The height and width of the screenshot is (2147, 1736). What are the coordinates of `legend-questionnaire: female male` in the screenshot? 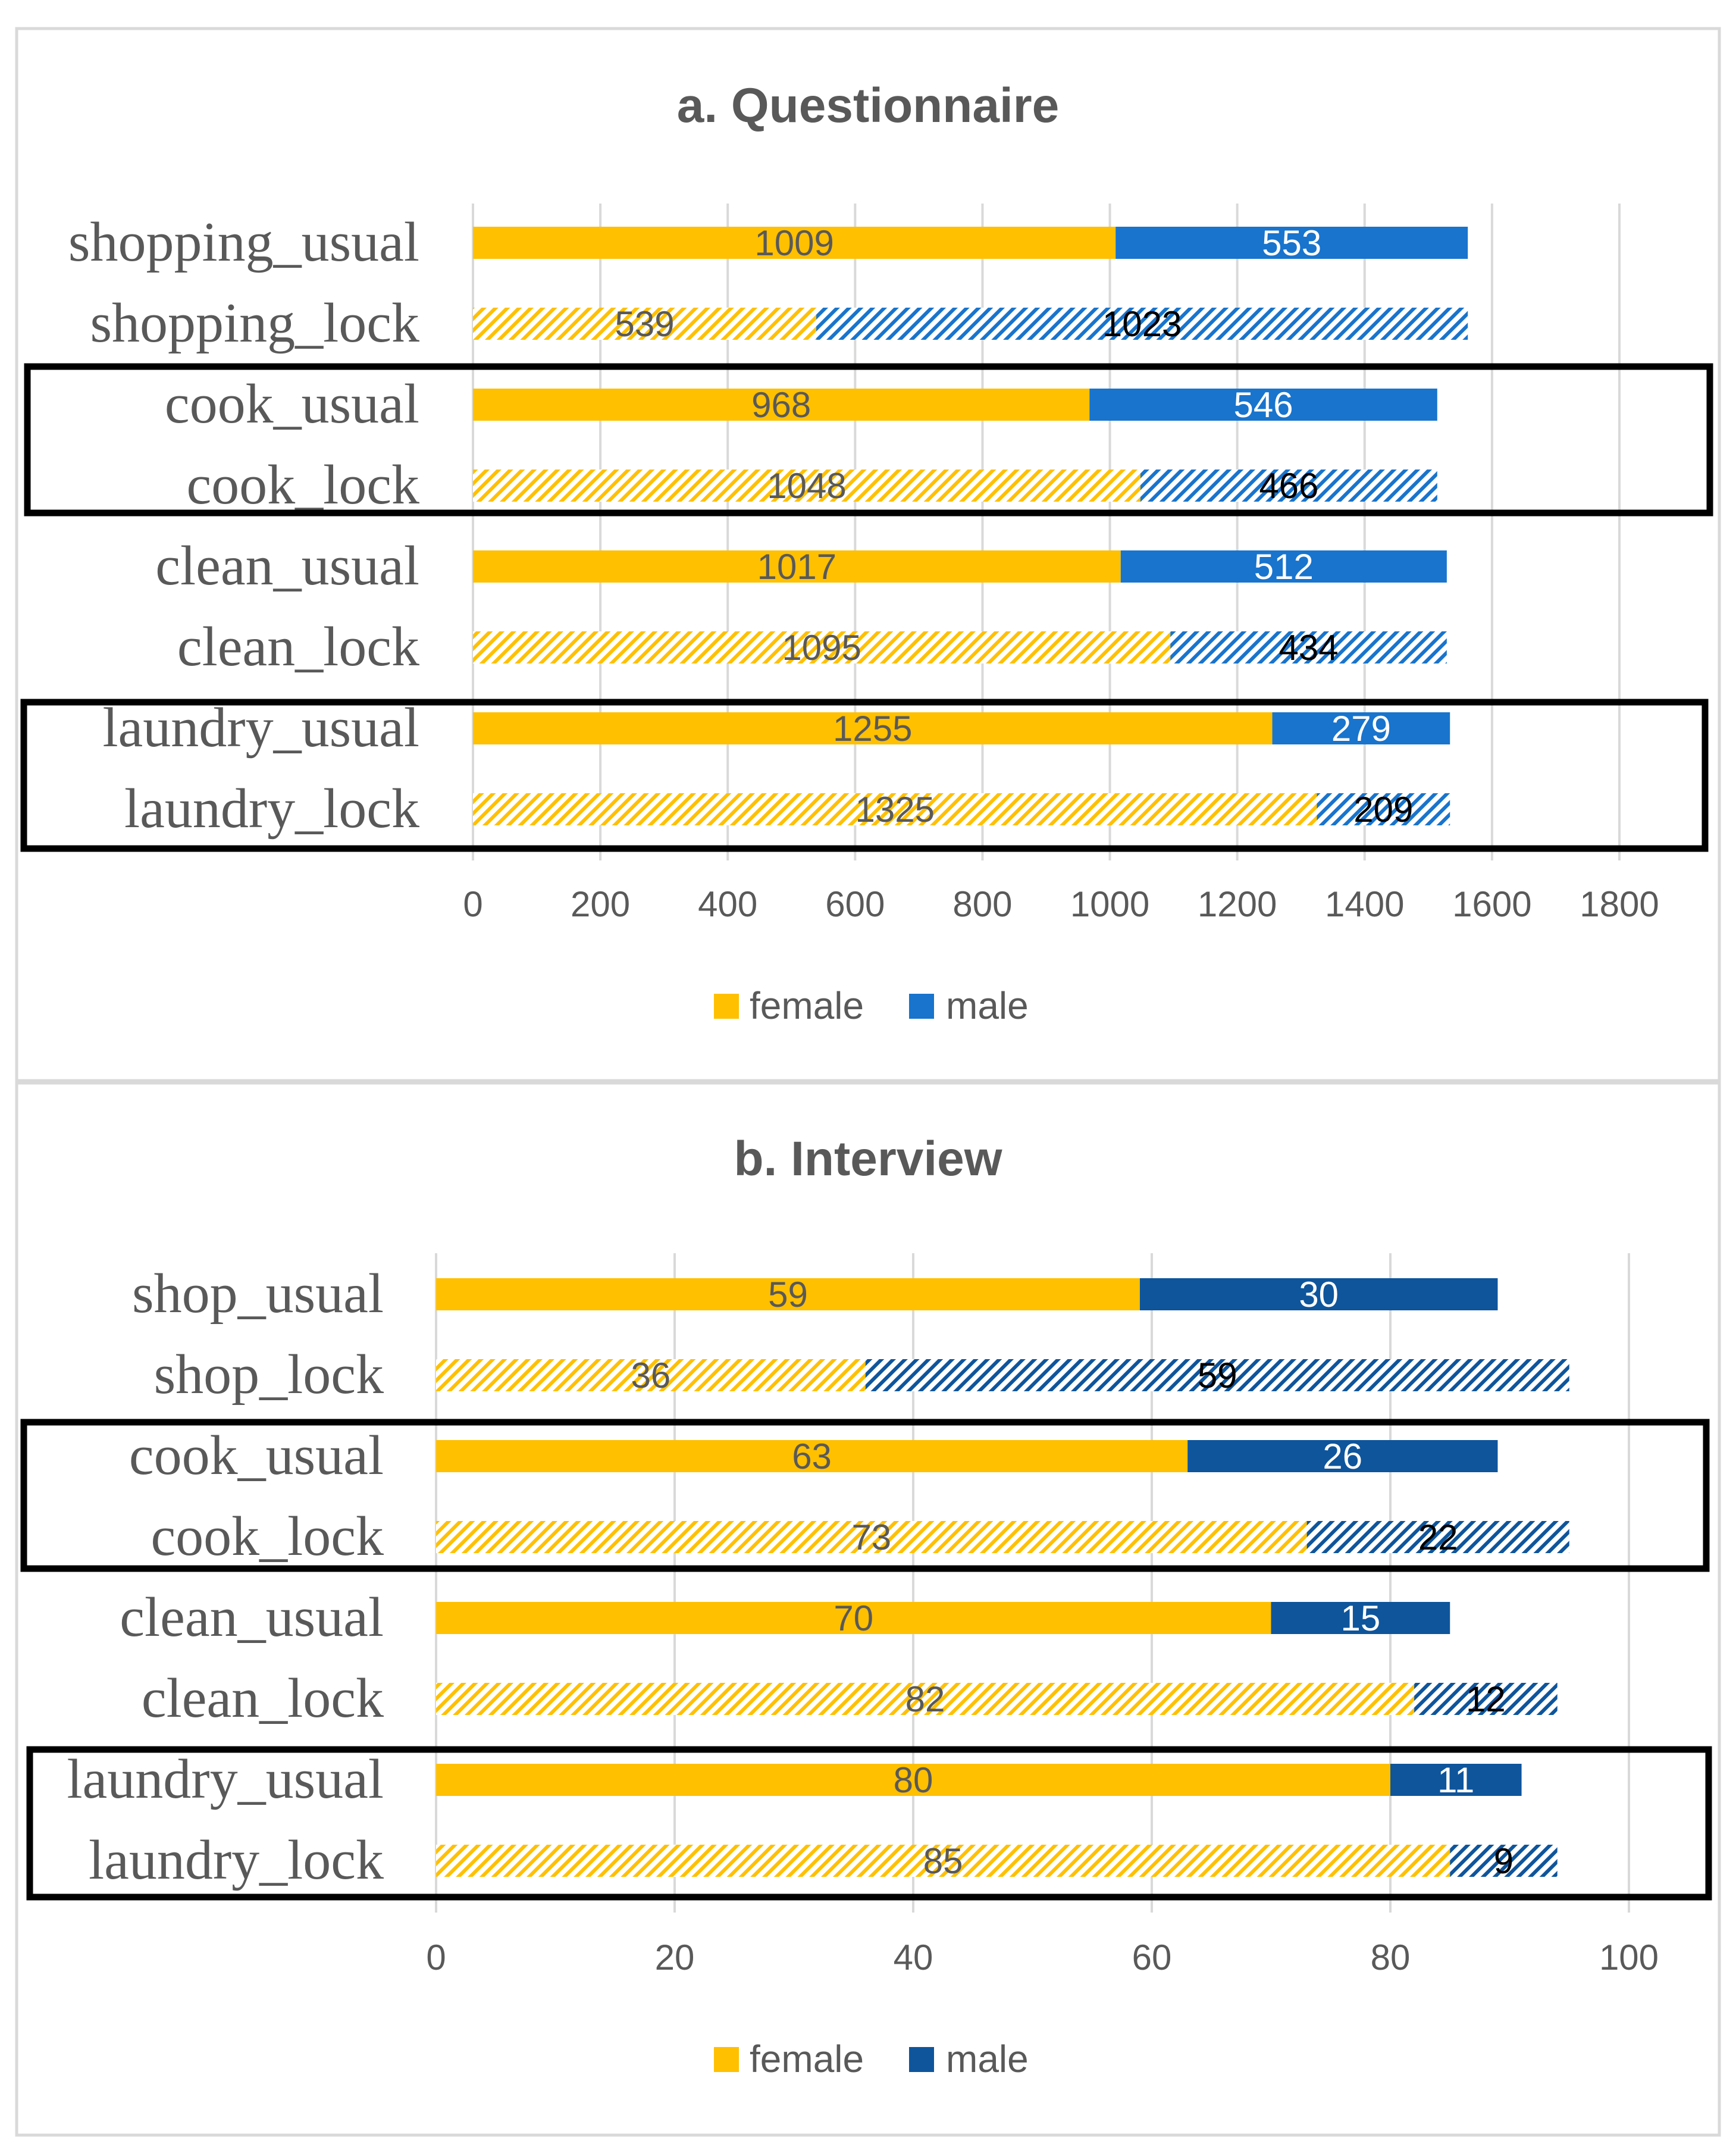 It's located at (871, 1005).